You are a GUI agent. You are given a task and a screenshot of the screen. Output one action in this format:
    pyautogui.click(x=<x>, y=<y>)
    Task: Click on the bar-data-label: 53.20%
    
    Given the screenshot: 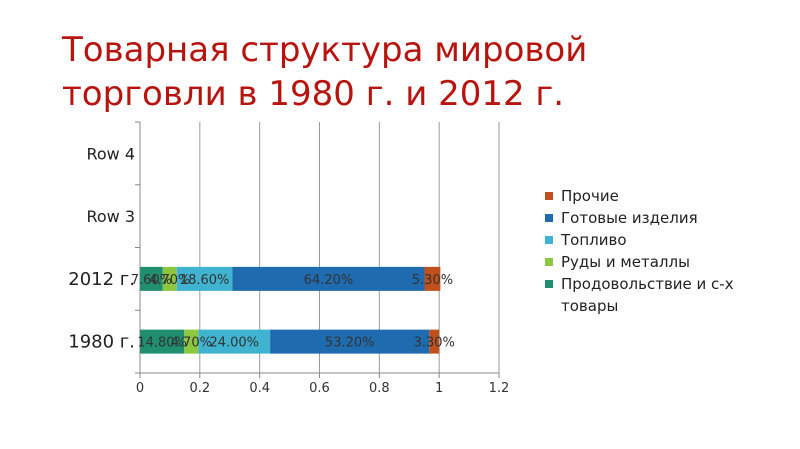 What is the action you would take?
    pyautogui.click(x=350, y=343)
    